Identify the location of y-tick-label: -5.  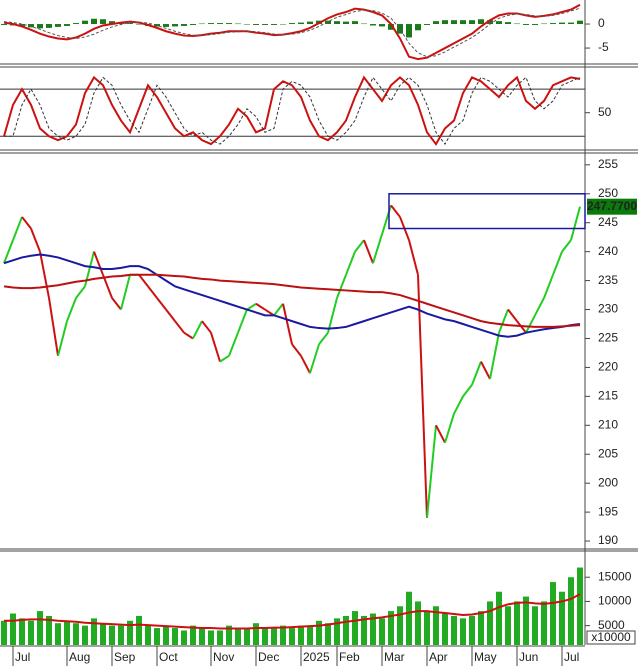
(603, 47).